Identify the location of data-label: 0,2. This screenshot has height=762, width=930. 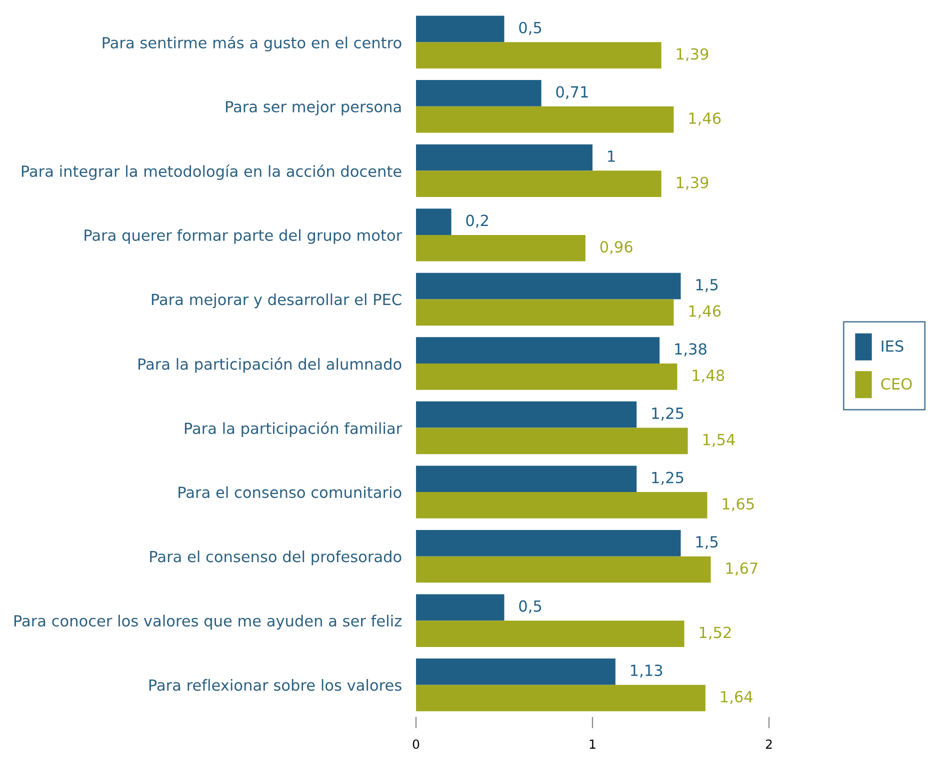
(477, 221).